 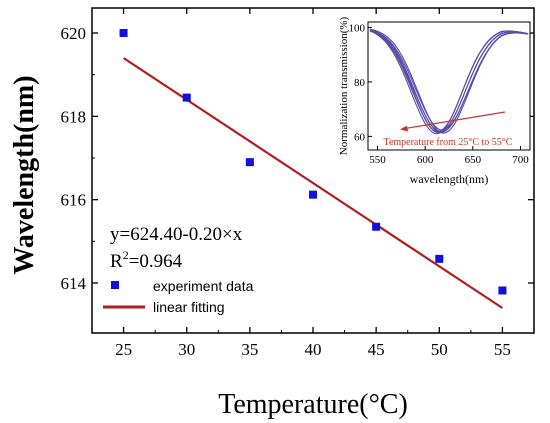 What do you see at coordinates (189, 307) in the screenshot?
I see `legend-label-fitting: linear fitting` at bounding box center [189, 307].